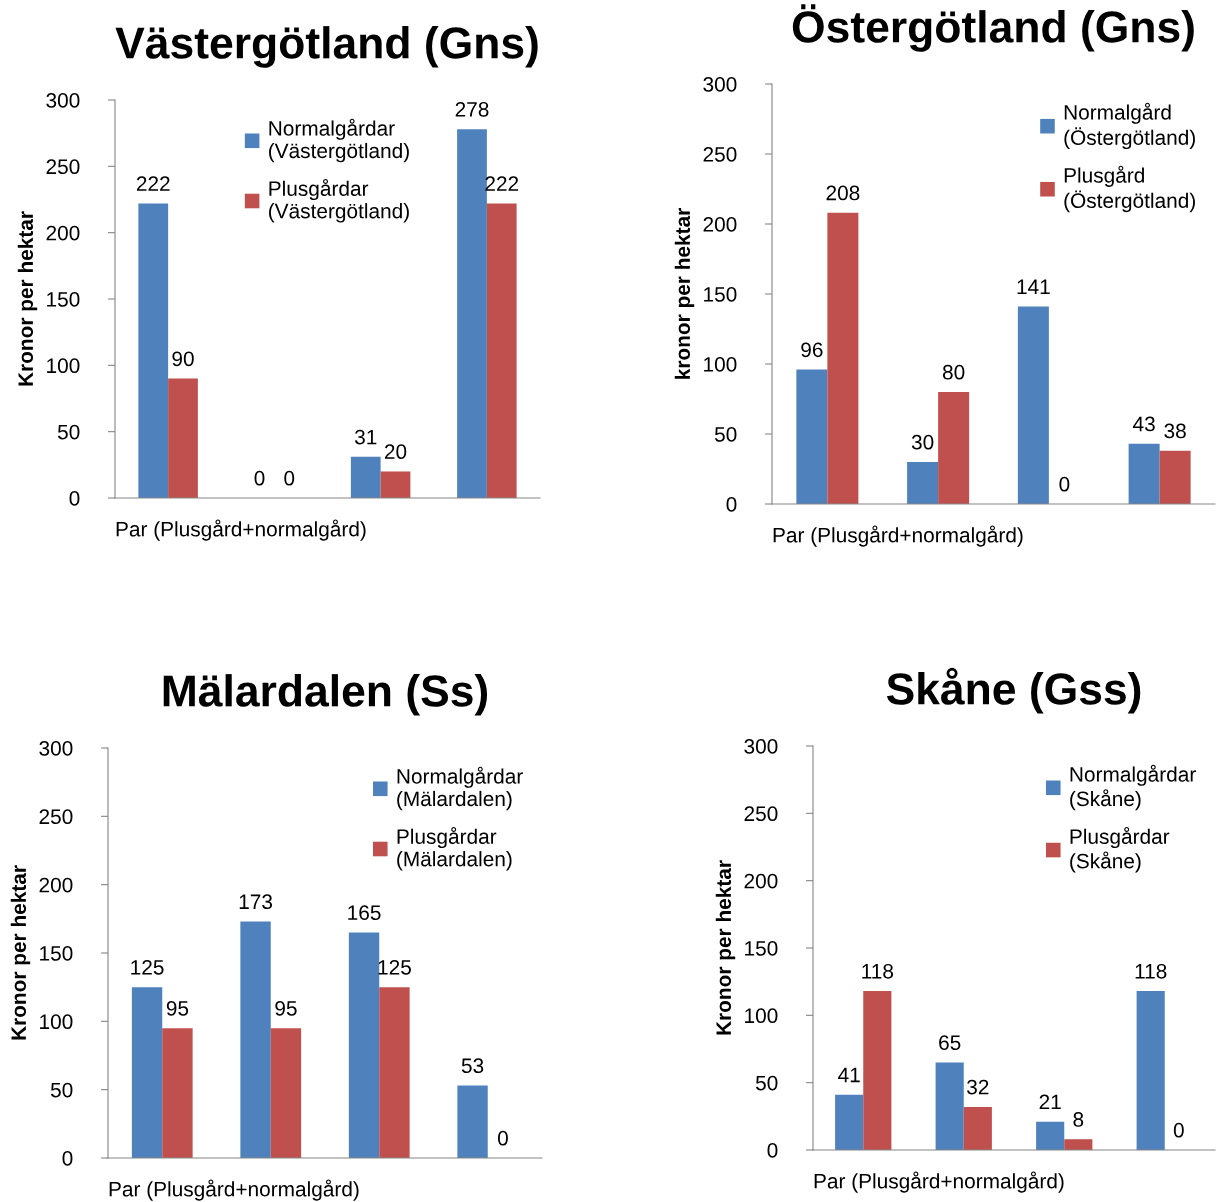 This screenshot has width=1223, height=1202. I want to click on chart-title: Västergötland (Gns), so click(326, 47).